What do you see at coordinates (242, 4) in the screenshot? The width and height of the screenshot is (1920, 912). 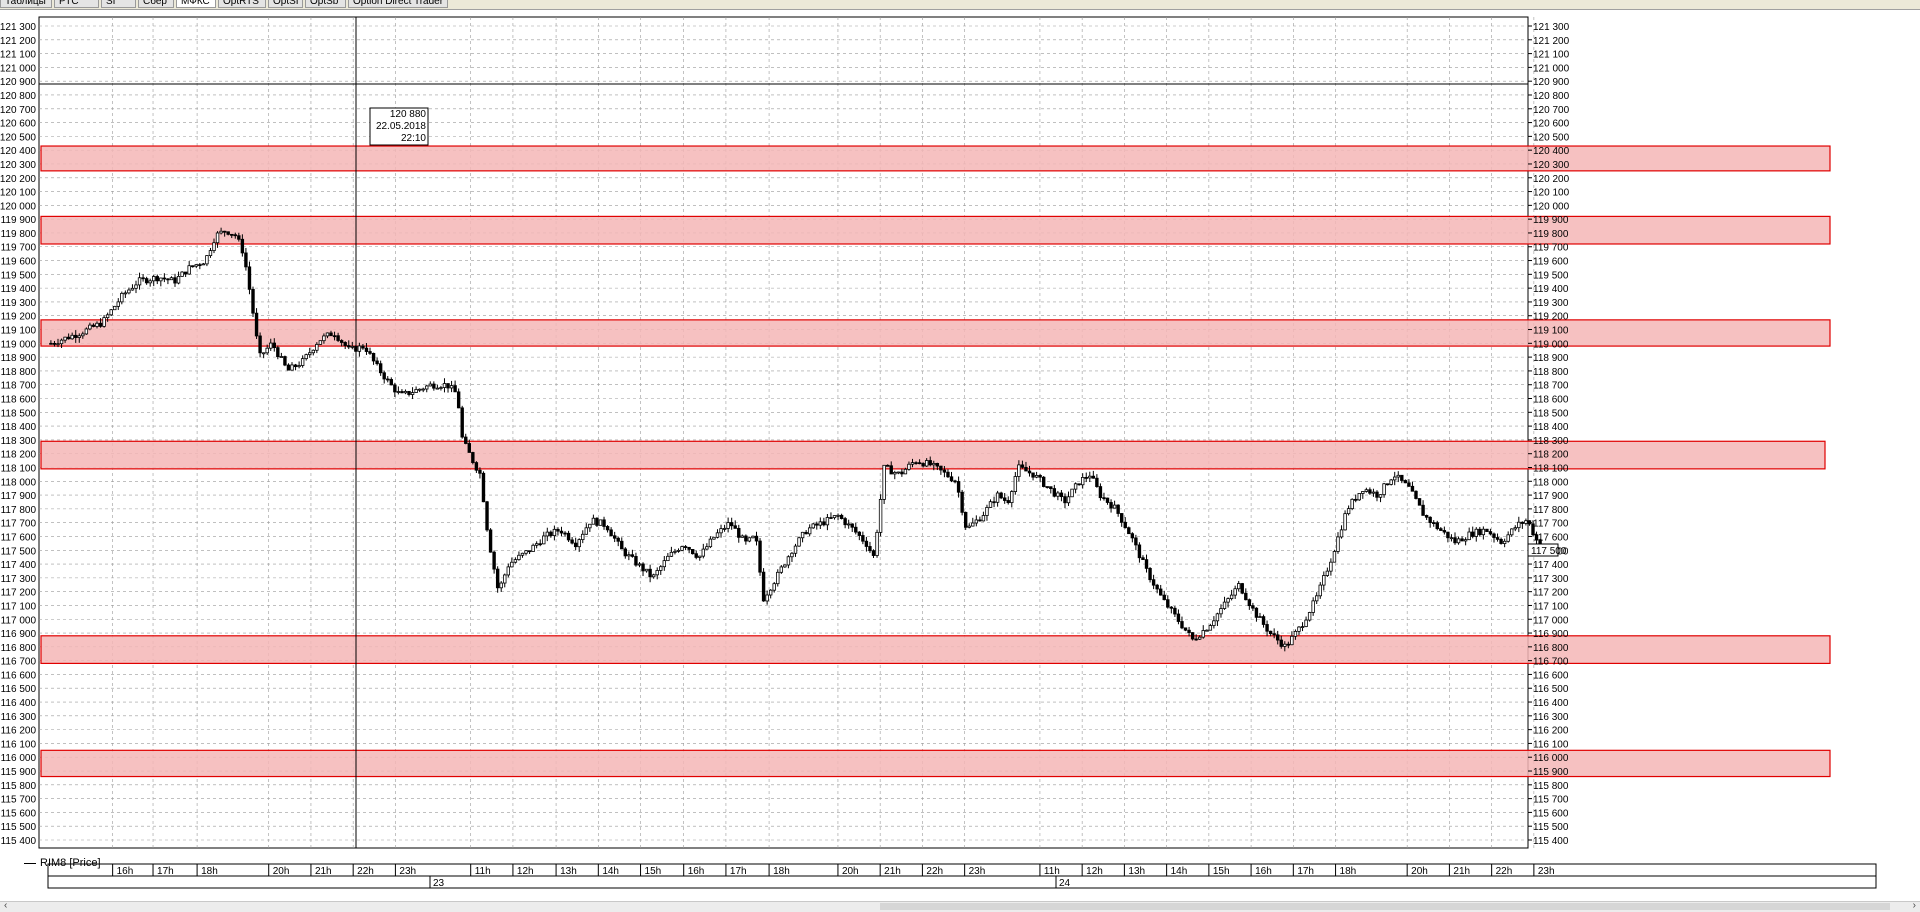 I see `tab-5: OptRTS` at bounding box center [242, 4].